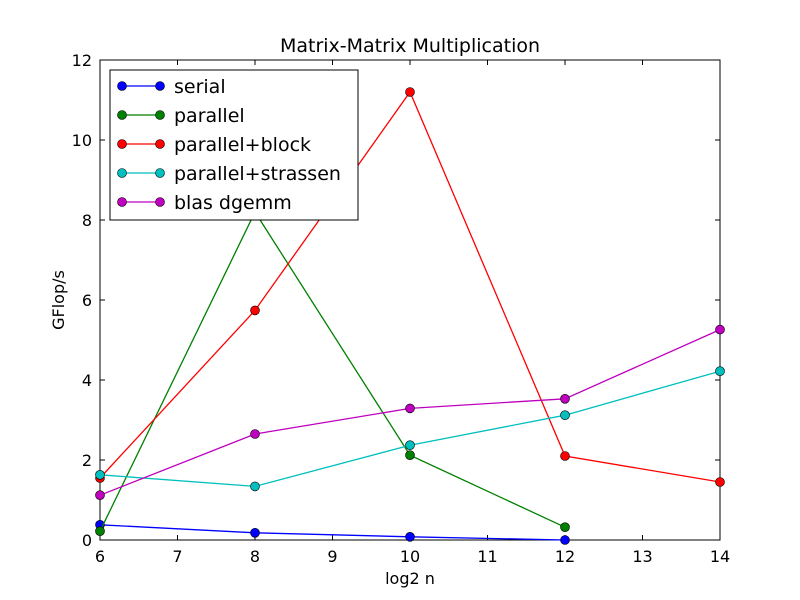 The height and width of the screenshot is (600, 800). What do you see at coordinates (642, 556) in the screenshot?
I see `x-tick-label: 13` at bounding box center [642, 556].